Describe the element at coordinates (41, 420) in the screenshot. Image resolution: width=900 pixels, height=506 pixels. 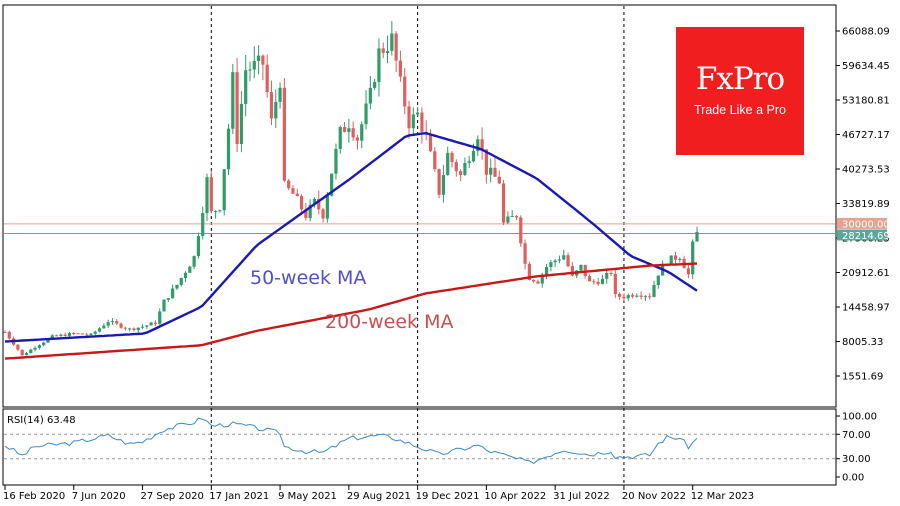
I see `rsi-title: RSI(14) 63.48` at that location.